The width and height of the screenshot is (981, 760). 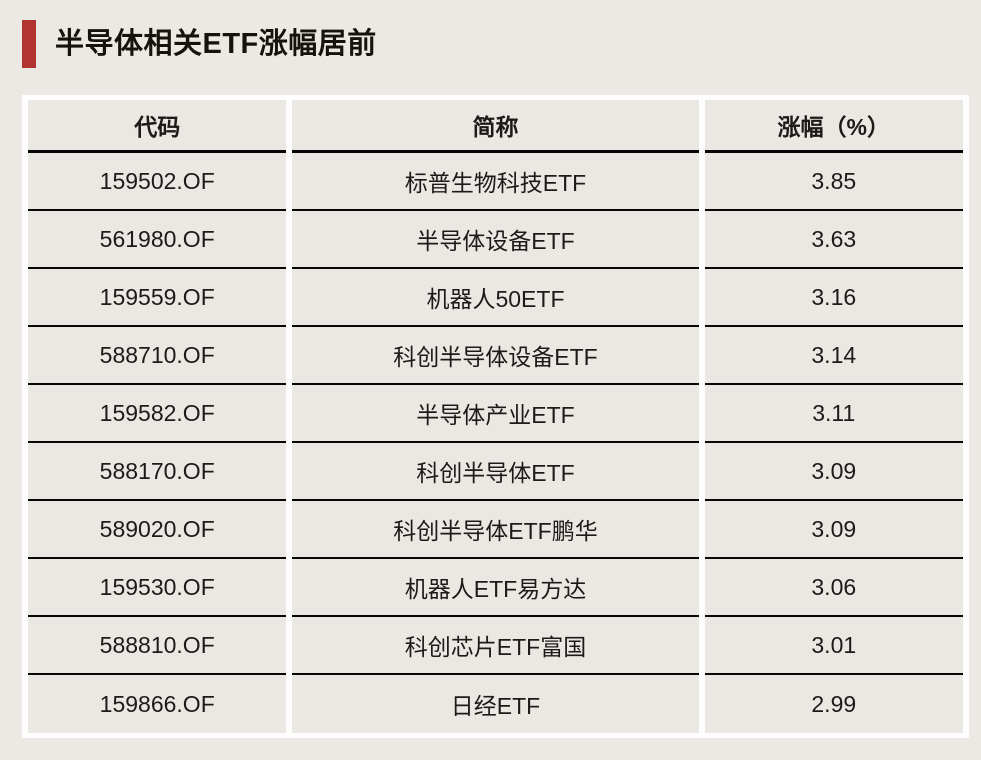 I want to click on table-row: 159559.OF 机器人50ETF 3.16, so click(x=495, y=298).